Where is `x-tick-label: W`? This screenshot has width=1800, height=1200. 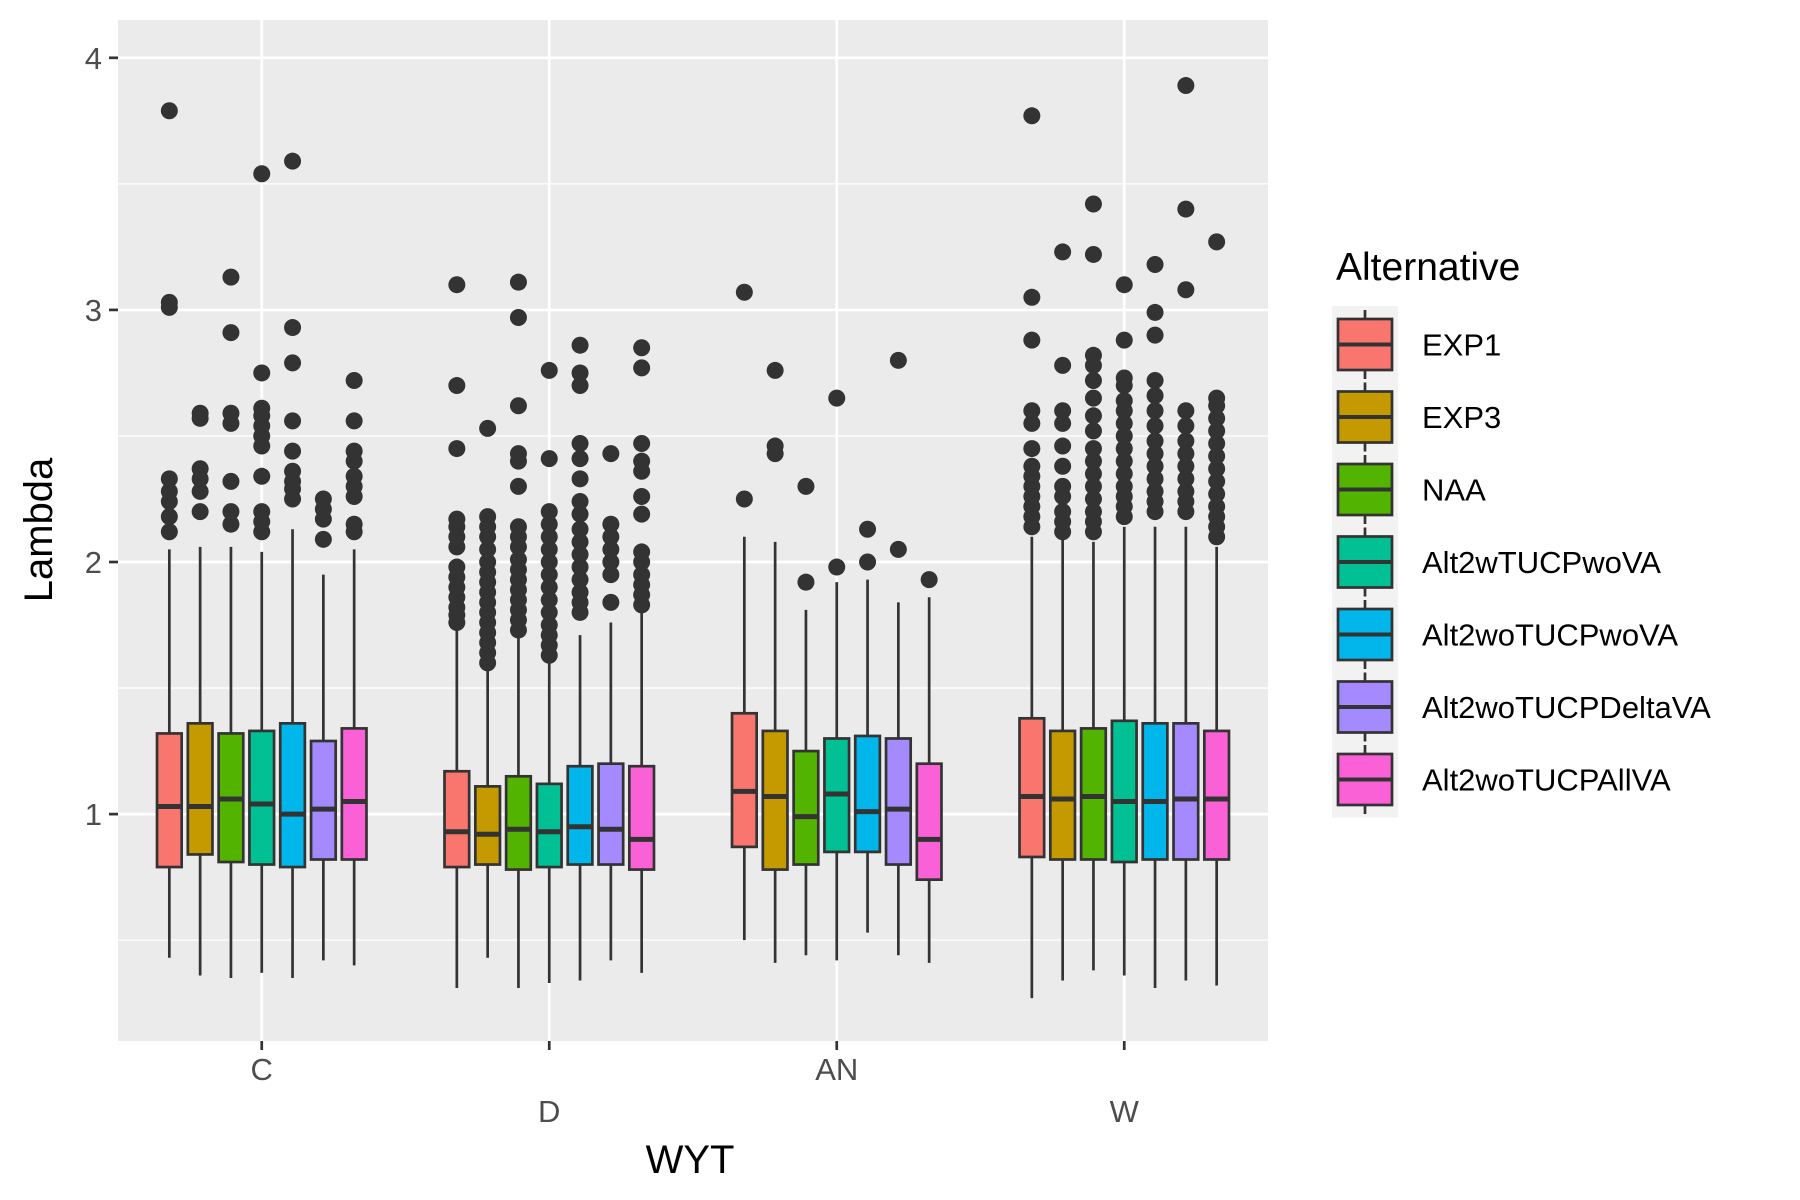
x-tick-label: W is located at coordinates (1125, 1111).